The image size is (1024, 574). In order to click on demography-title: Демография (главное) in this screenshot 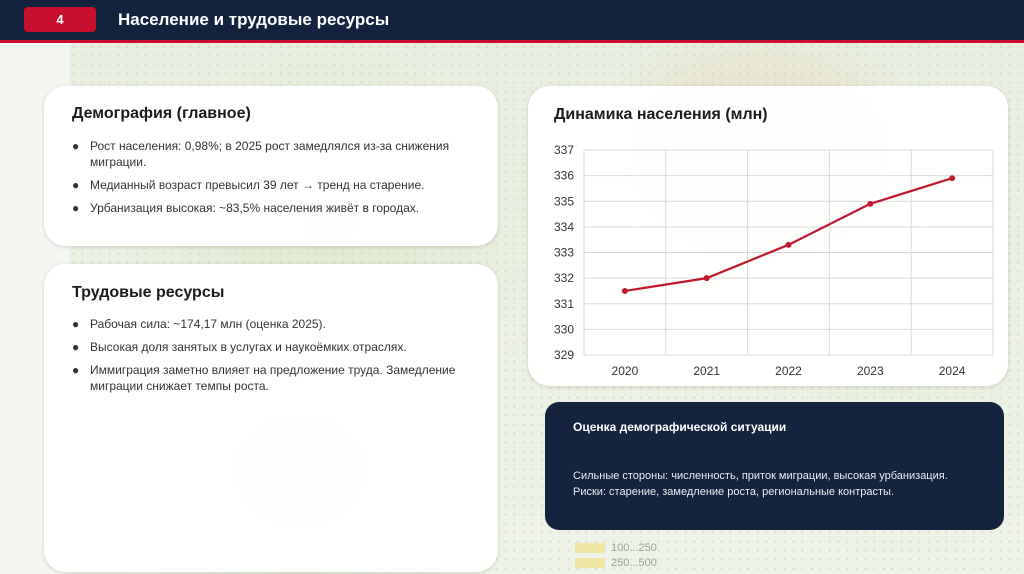, I will do `click(161, 113)`.